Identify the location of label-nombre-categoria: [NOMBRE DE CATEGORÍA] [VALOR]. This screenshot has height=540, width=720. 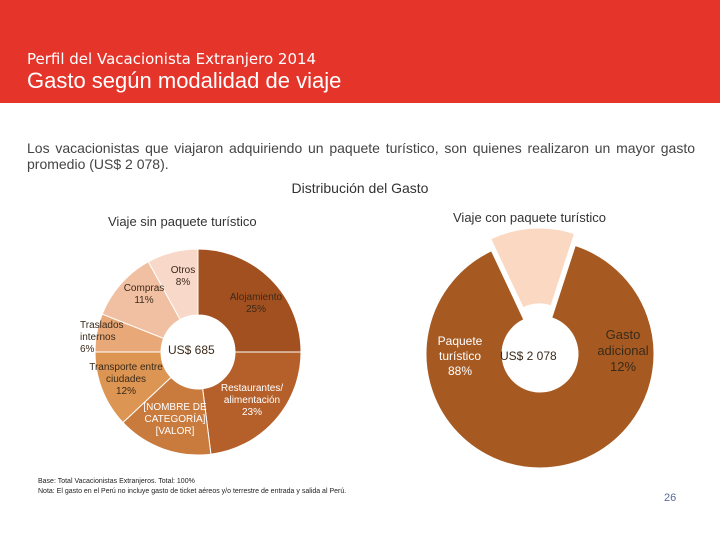
(175, 419).